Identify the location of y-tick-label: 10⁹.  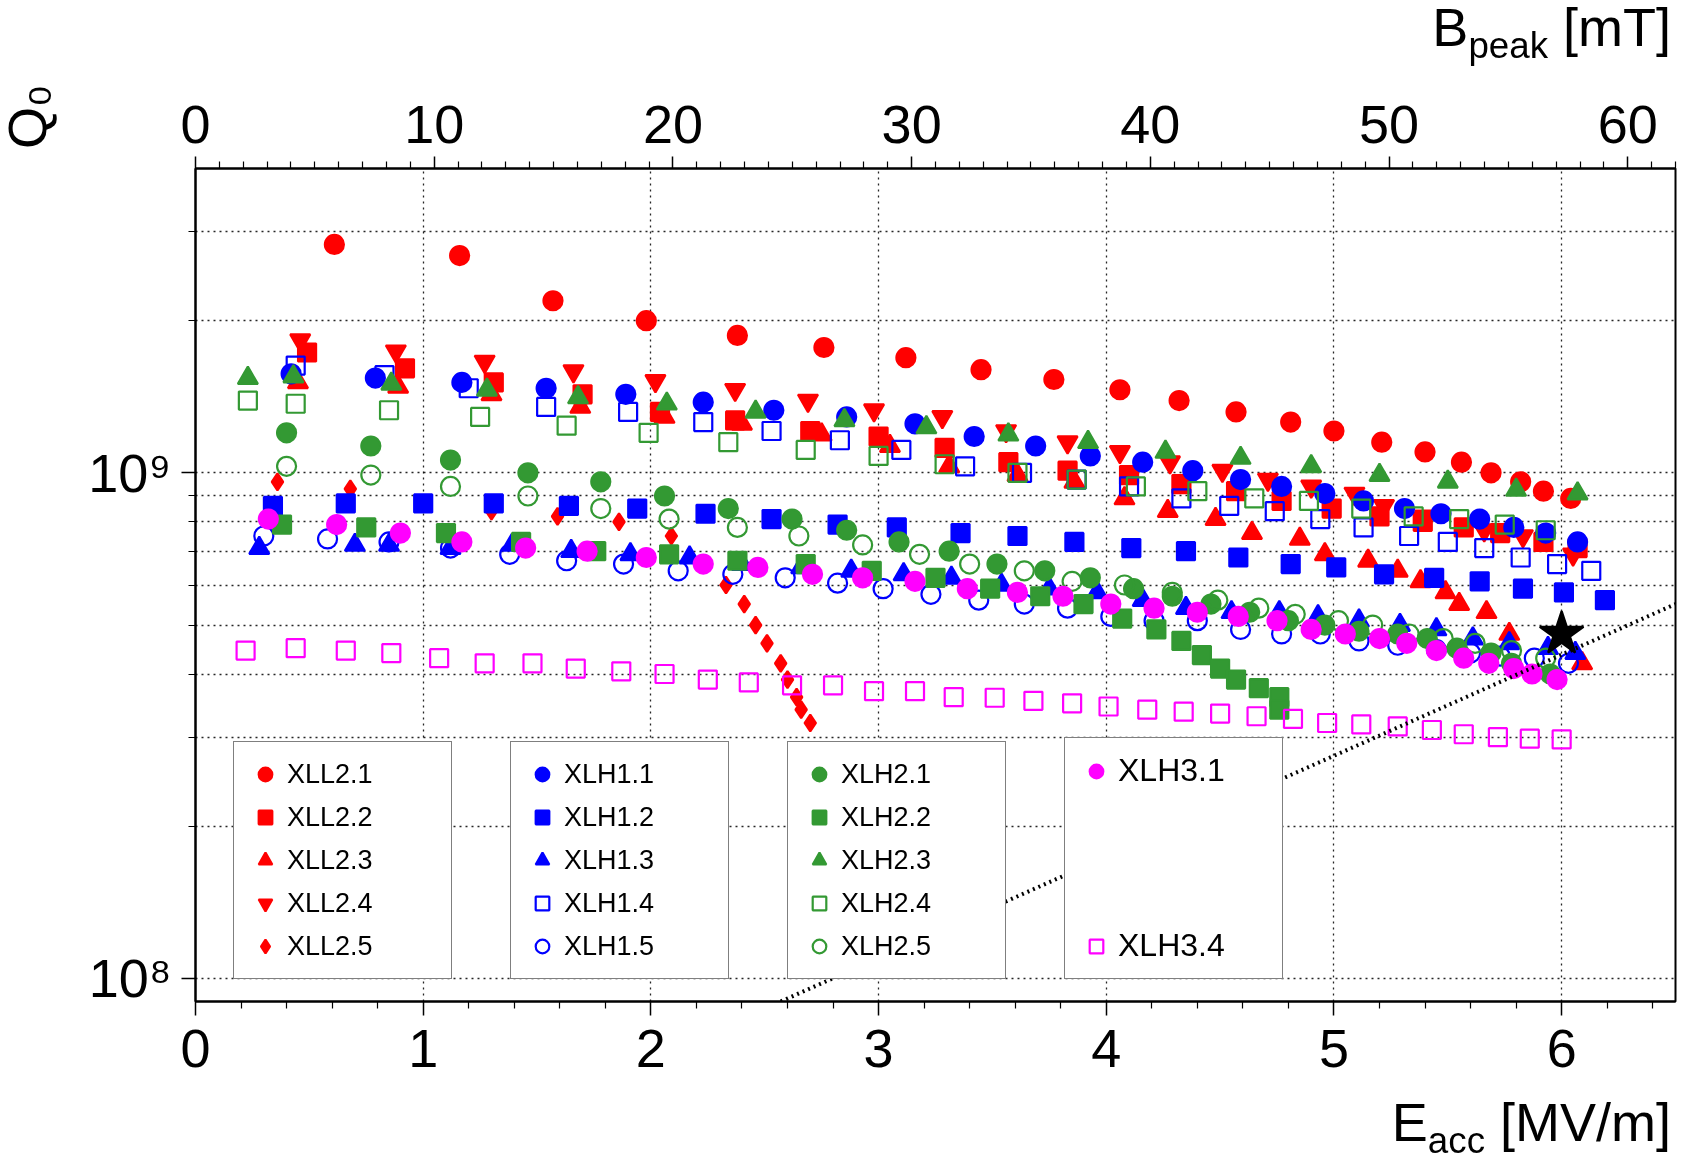
(130, 472).